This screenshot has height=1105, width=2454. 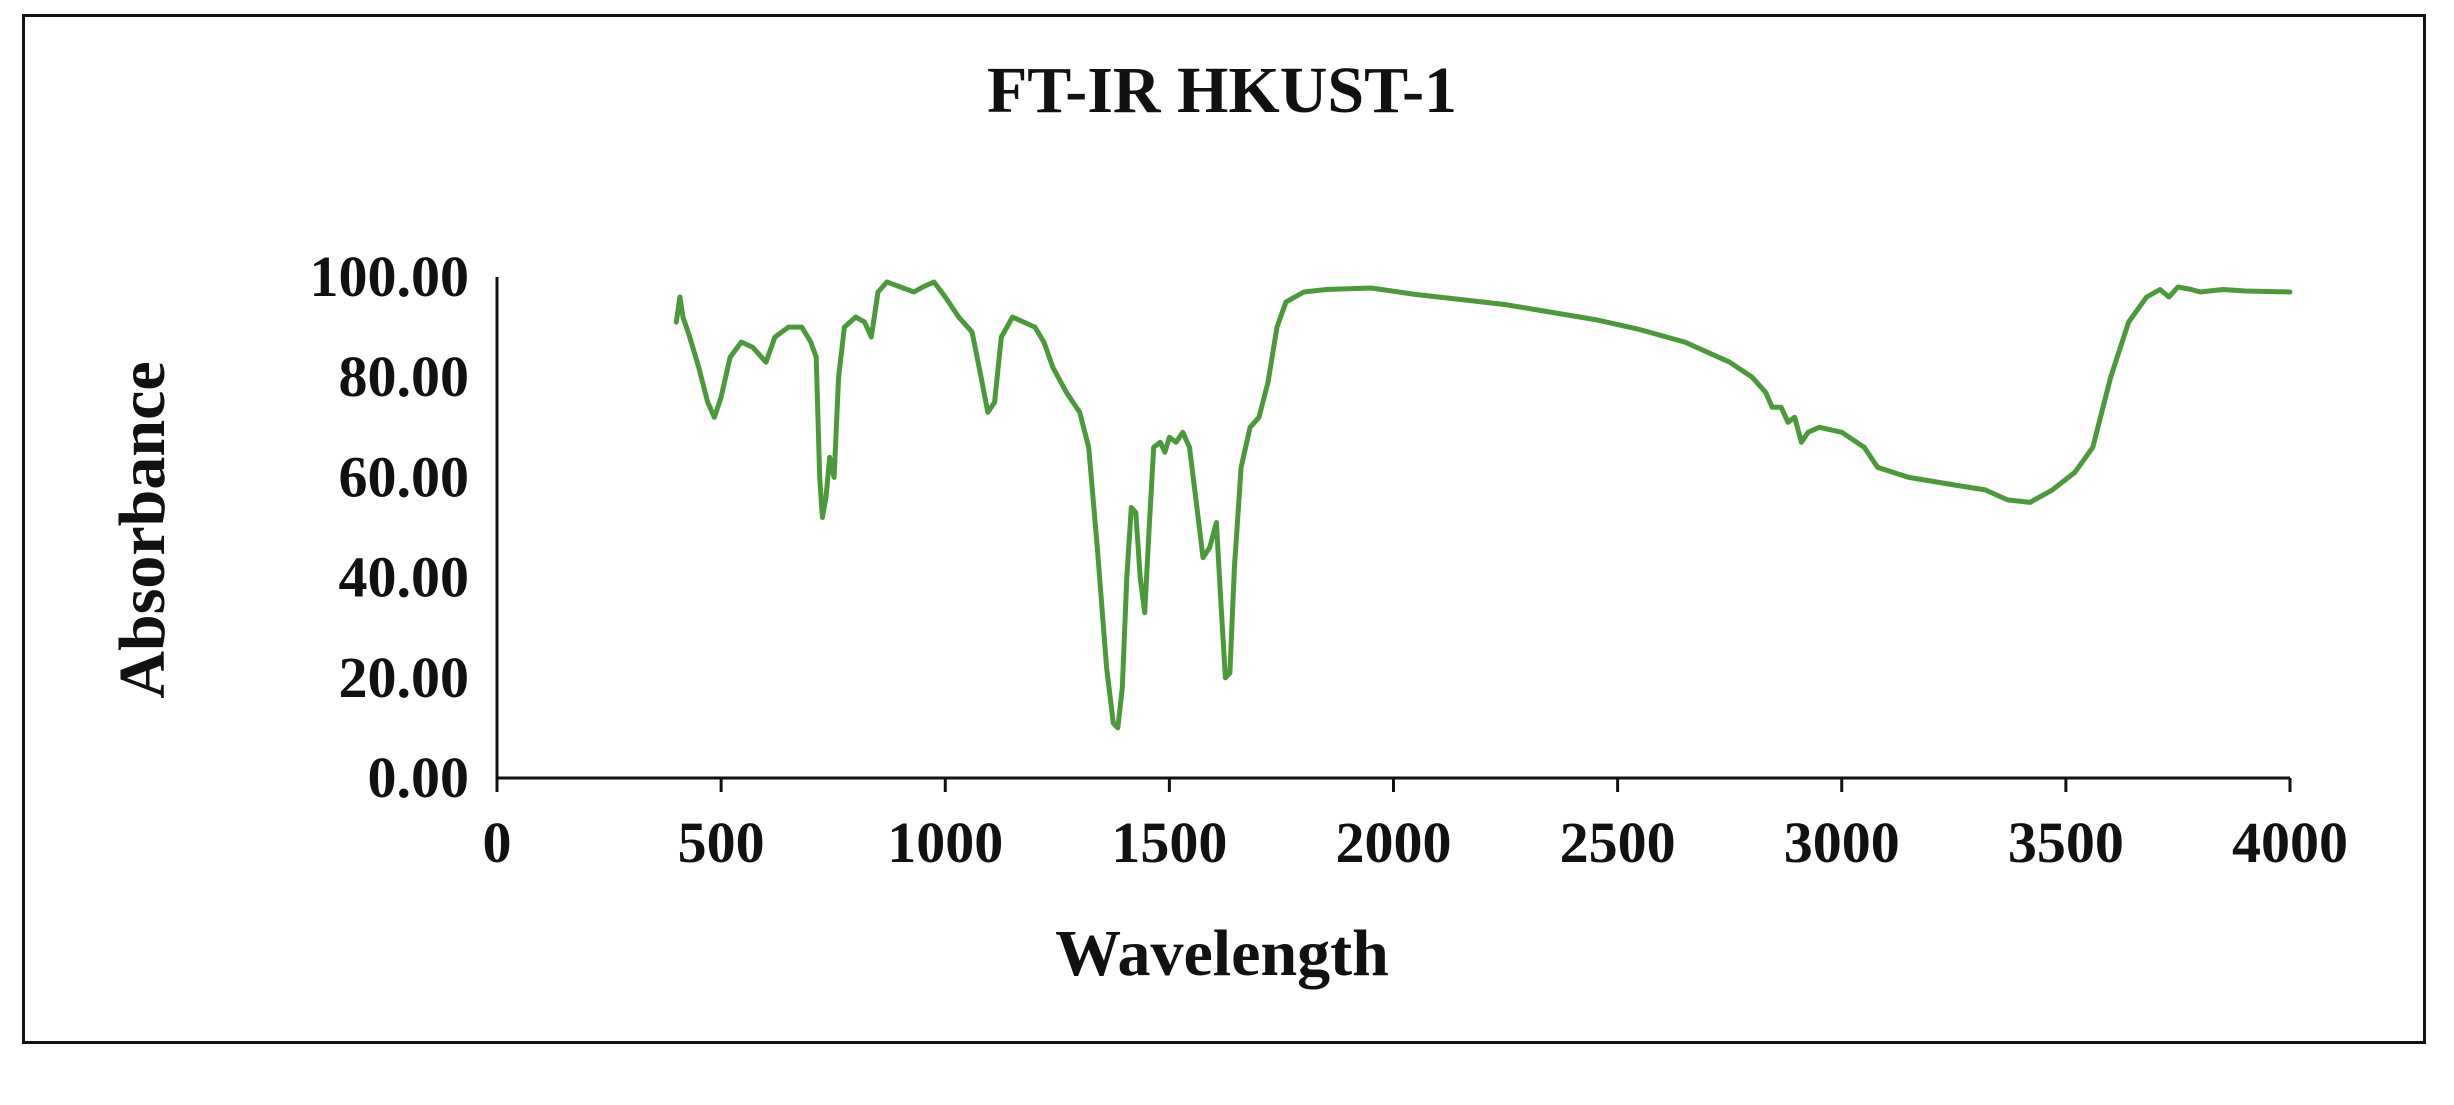 I want to click on x-tick-label: 3000, so click(x=1842, y=842).